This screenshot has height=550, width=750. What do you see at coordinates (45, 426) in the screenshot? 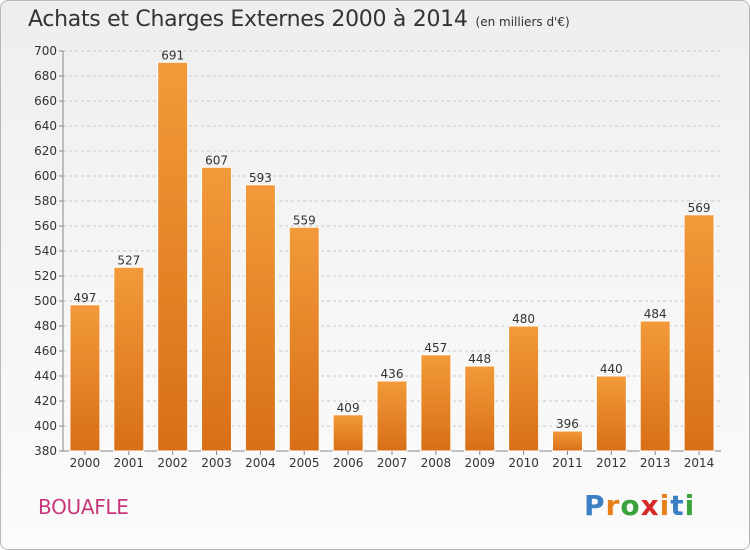
I see `y-tick-label: 400` at bounding box center [45, 426].